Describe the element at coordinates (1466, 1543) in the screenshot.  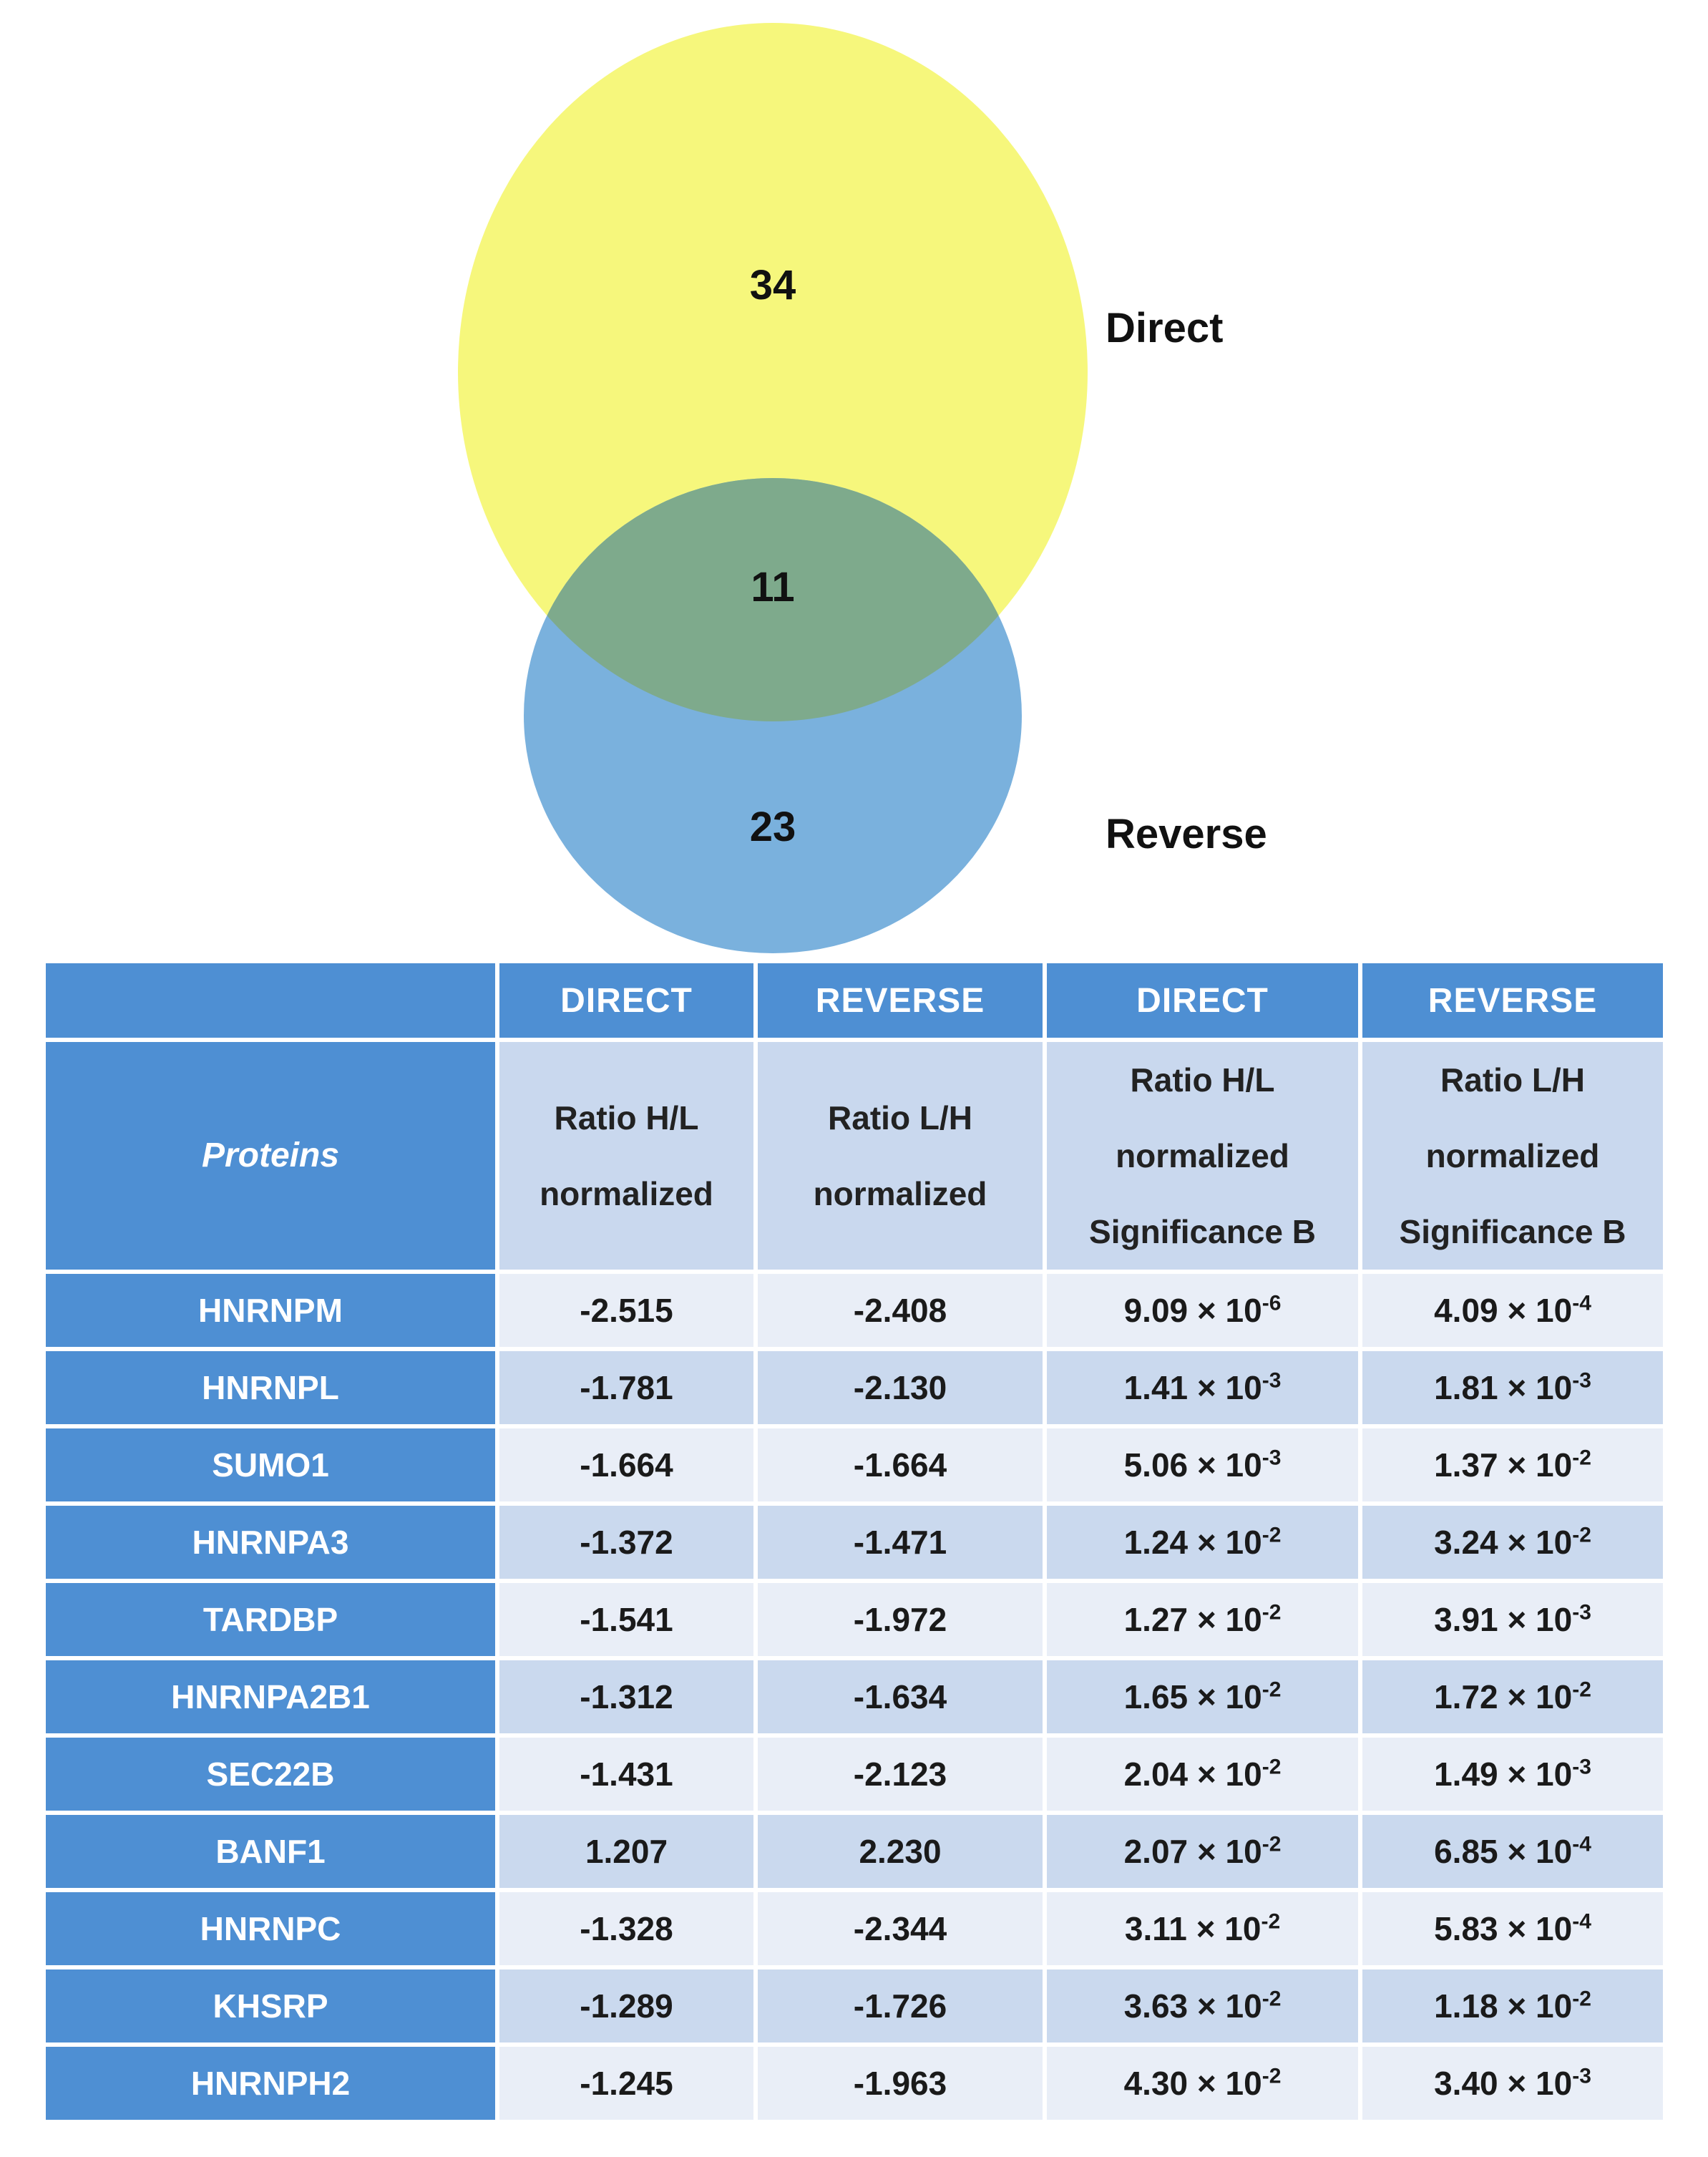
I see `significance-mantissa: 3.24` at that location.